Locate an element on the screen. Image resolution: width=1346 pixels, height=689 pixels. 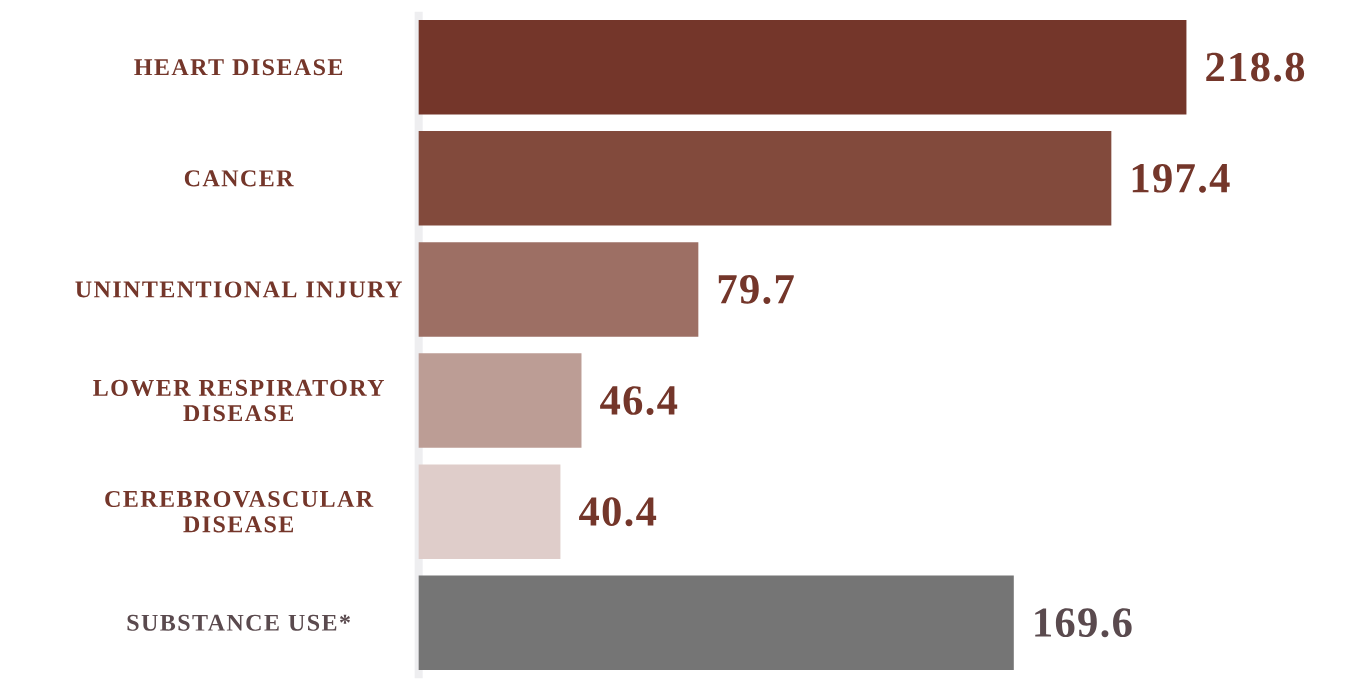
data-label: 197.4 is located at coordinates (1181, 178).